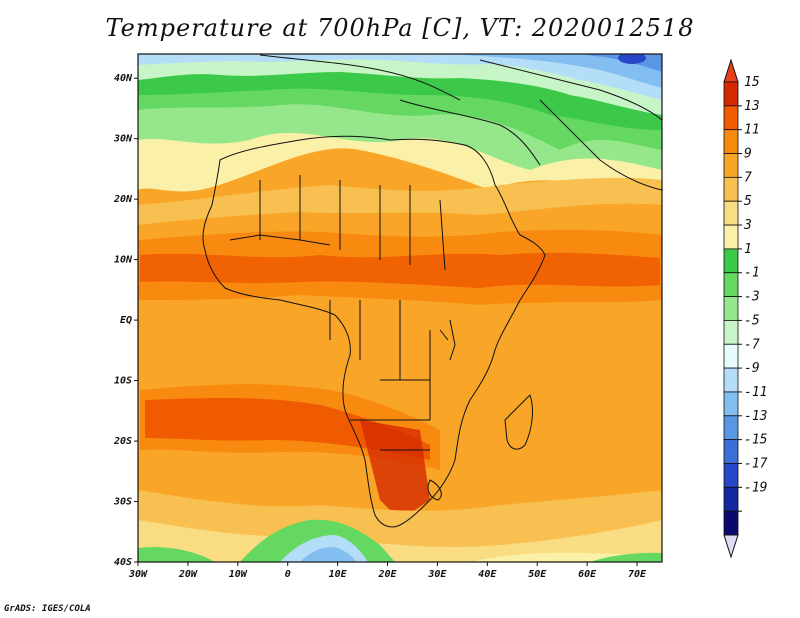  I want to click on colorbar-bottom-arrow, so click(731, 546).